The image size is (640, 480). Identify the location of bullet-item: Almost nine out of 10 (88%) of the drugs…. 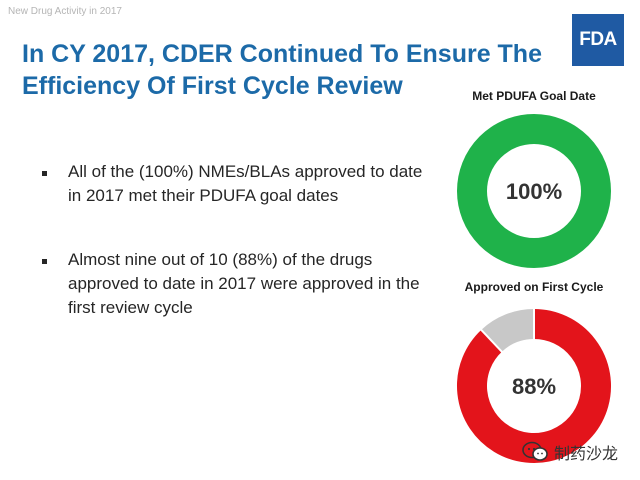
(237, 284).